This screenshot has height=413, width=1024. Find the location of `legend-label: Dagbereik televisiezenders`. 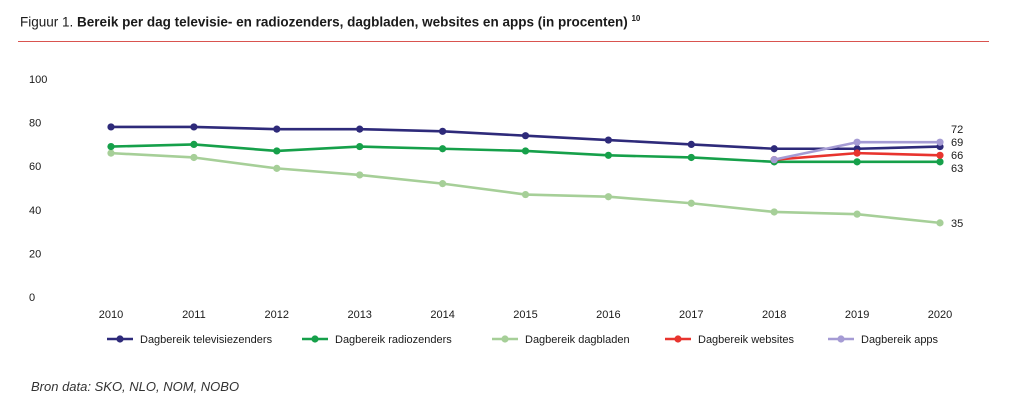

legend-label: Dagbereik televisiezenders is located at coordinates (206, 340).